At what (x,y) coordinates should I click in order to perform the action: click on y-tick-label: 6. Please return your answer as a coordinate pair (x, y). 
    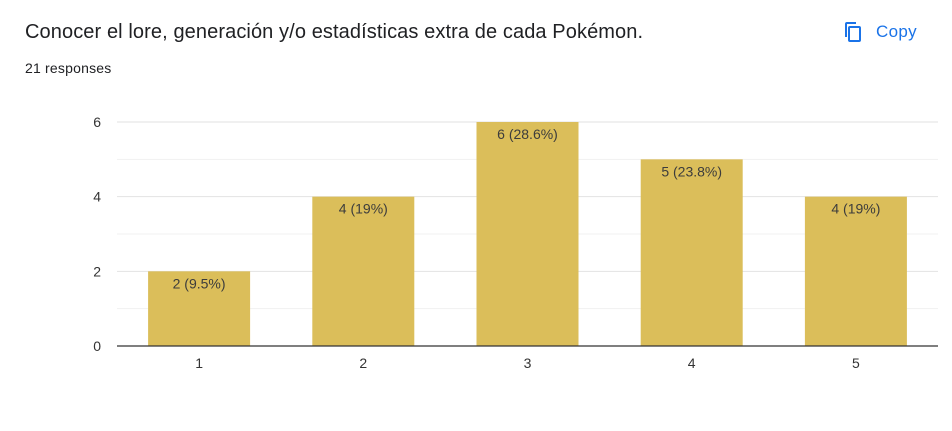
    Looking at the image, I should click on (97, 122).